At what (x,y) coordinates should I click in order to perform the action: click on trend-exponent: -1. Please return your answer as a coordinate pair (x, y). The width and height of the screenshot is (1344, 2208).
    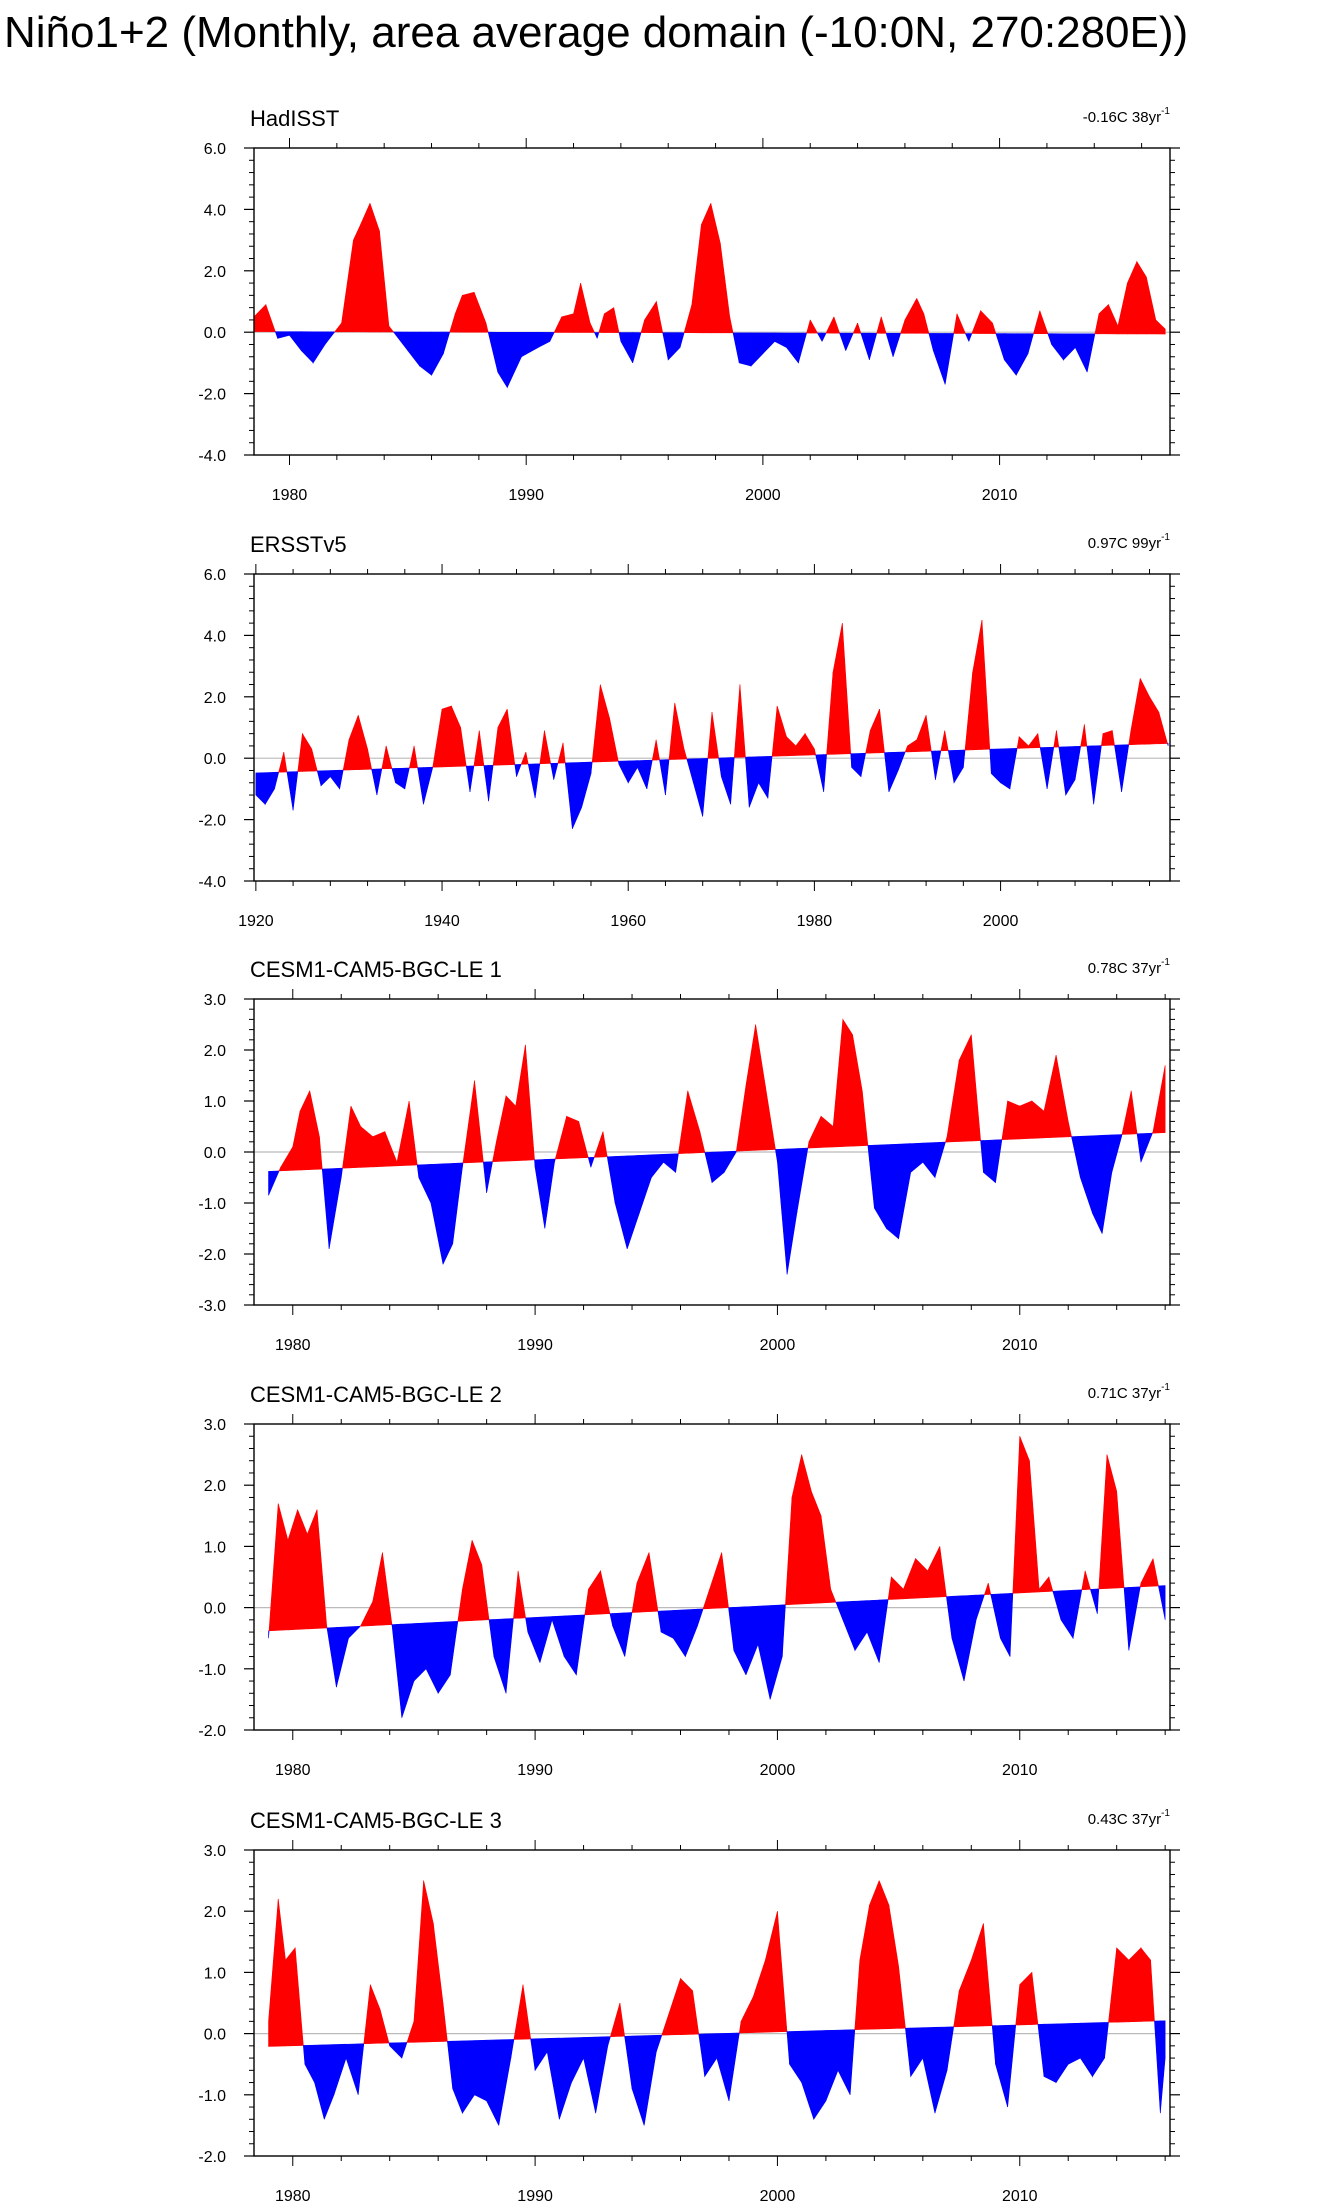
    Looking at the image, I should click on (1165, 537).